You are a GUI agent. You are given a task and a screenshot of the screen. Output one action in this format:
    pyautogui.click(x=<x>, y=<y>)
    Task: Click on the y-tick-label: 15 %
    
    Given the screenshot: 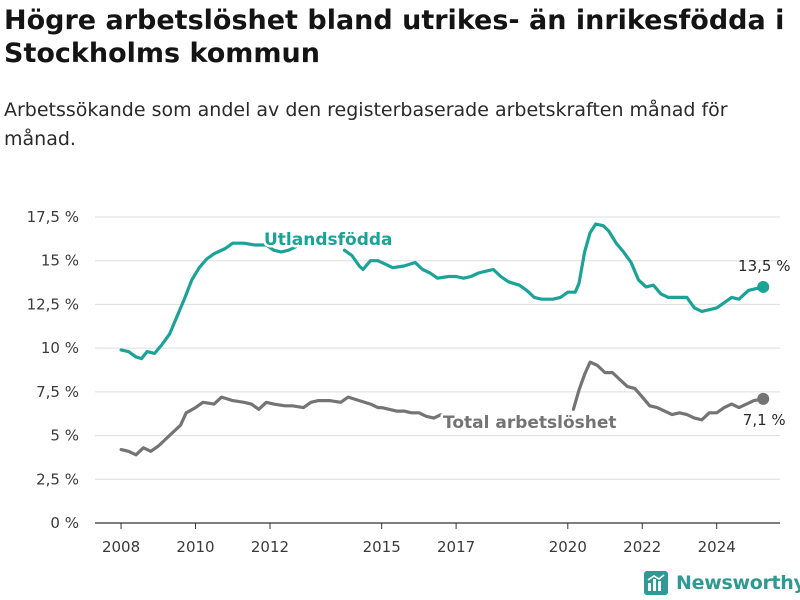 What is the action you would take?
    pyautogui.click(x=60, y=261)
    